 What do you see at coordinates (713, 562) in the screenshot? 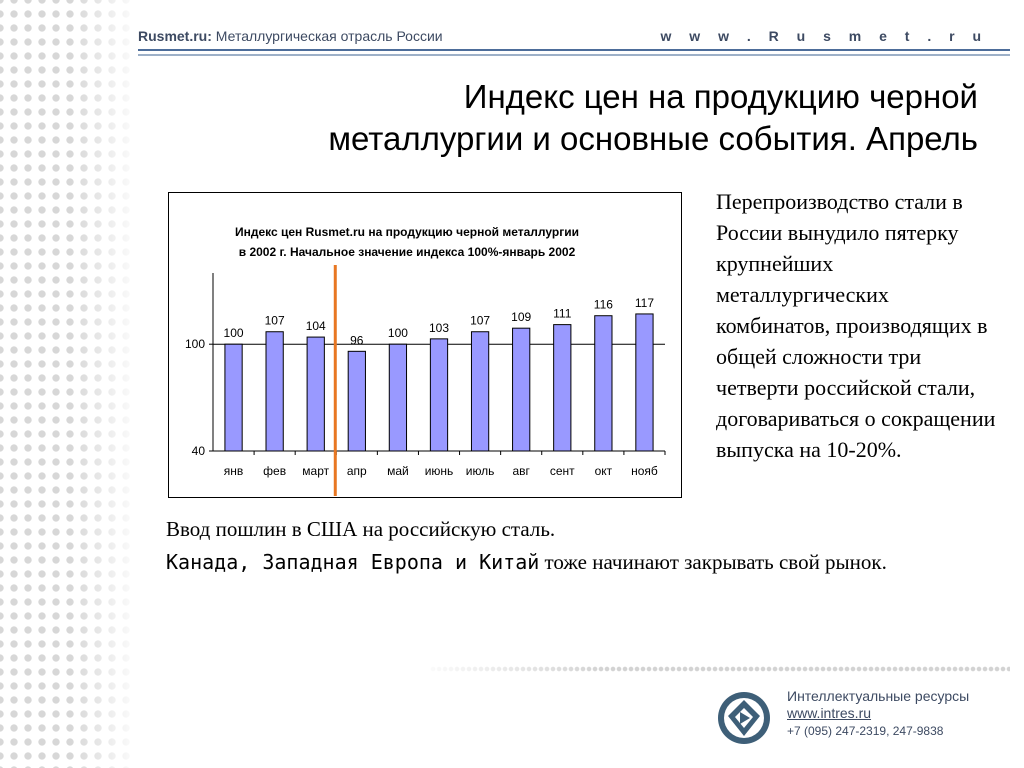
I see `markets-closing-rest: тоже начинают закрывать свой рынок.` at bounding box center [713, 562].